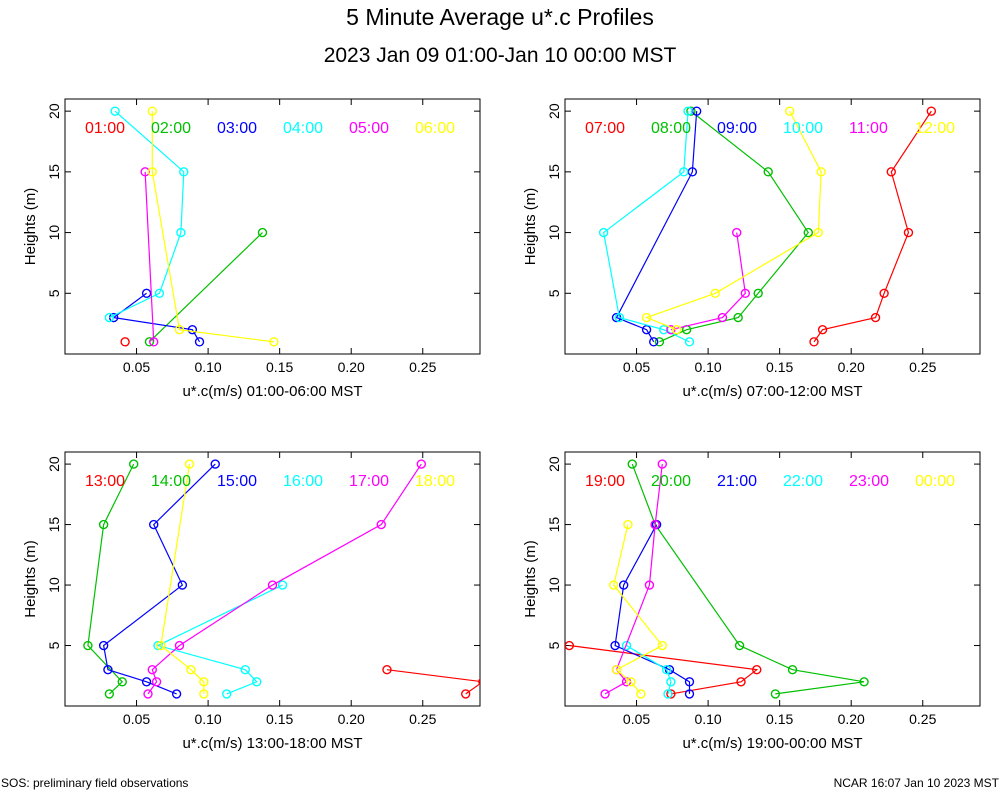 This screenshot has height=800, width=1000. What do you see at coordinates (272, 391) in the screenshot?
I see `x-axis-label: u*.c(m/s) 01:00-06:00 MST` at bounding box center [272, 391].